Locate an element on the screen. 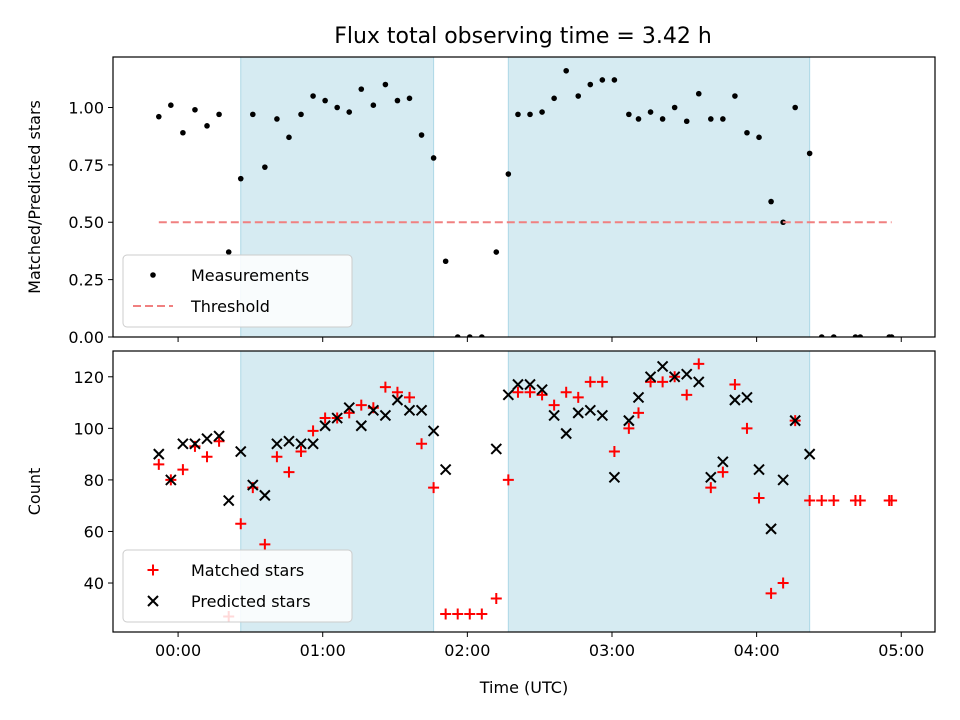 This screenshot has height=720, width=960. x-tick-label: 01:00 is located at coordinates (323, 650).